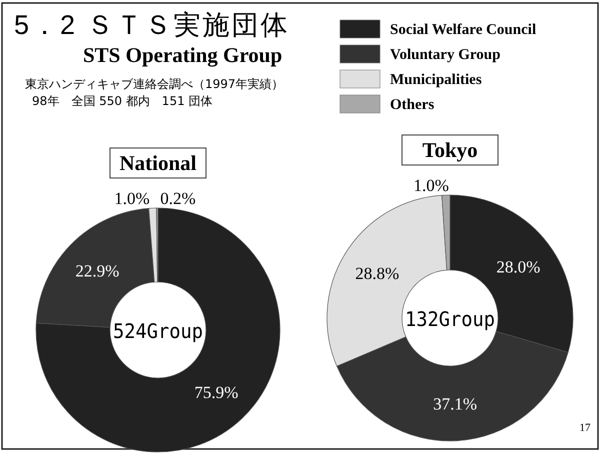  I want to click on text: 東京ハンディキャブ連絡会調べ（1997年実績）, so click(154, 84).